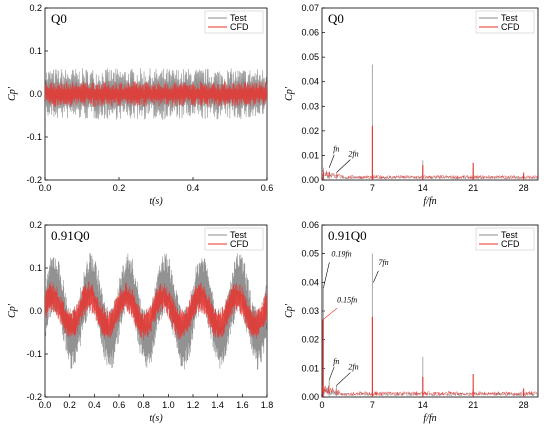 This screenshot has width=550, height=437. I want to click on annotation-label: 0.19fn, so click(341, 254).